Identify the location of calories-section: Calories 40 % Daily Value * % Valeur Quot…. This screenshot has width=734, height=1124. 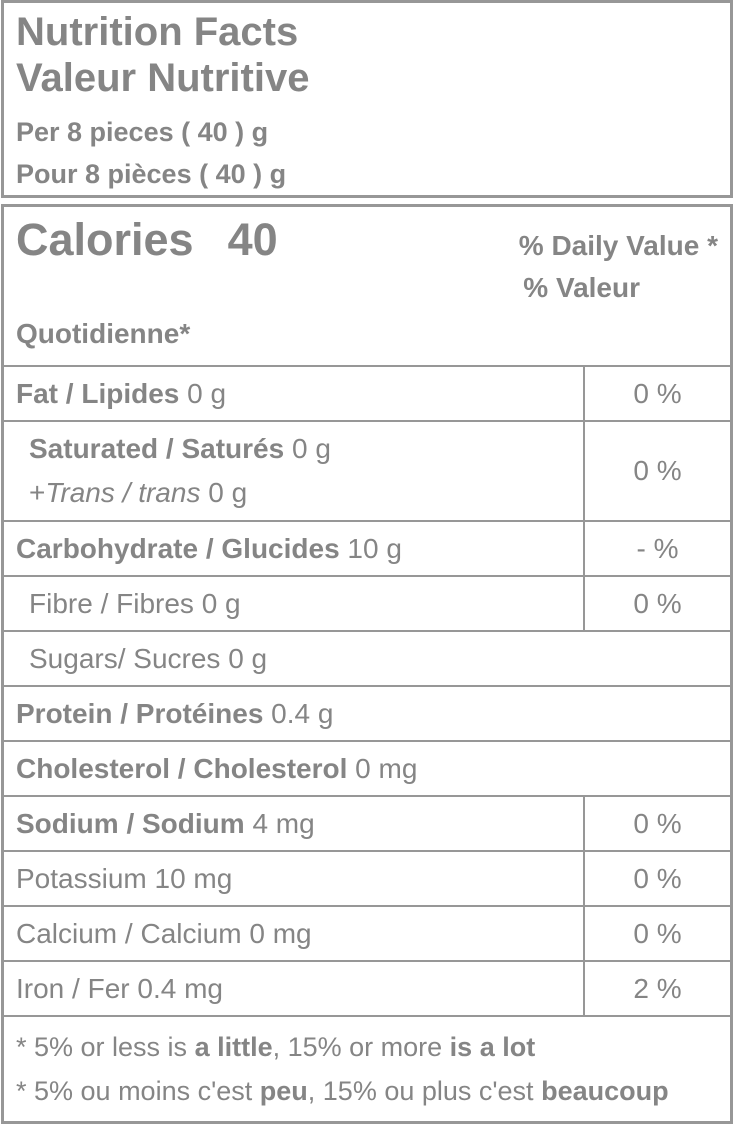
(367, 286).